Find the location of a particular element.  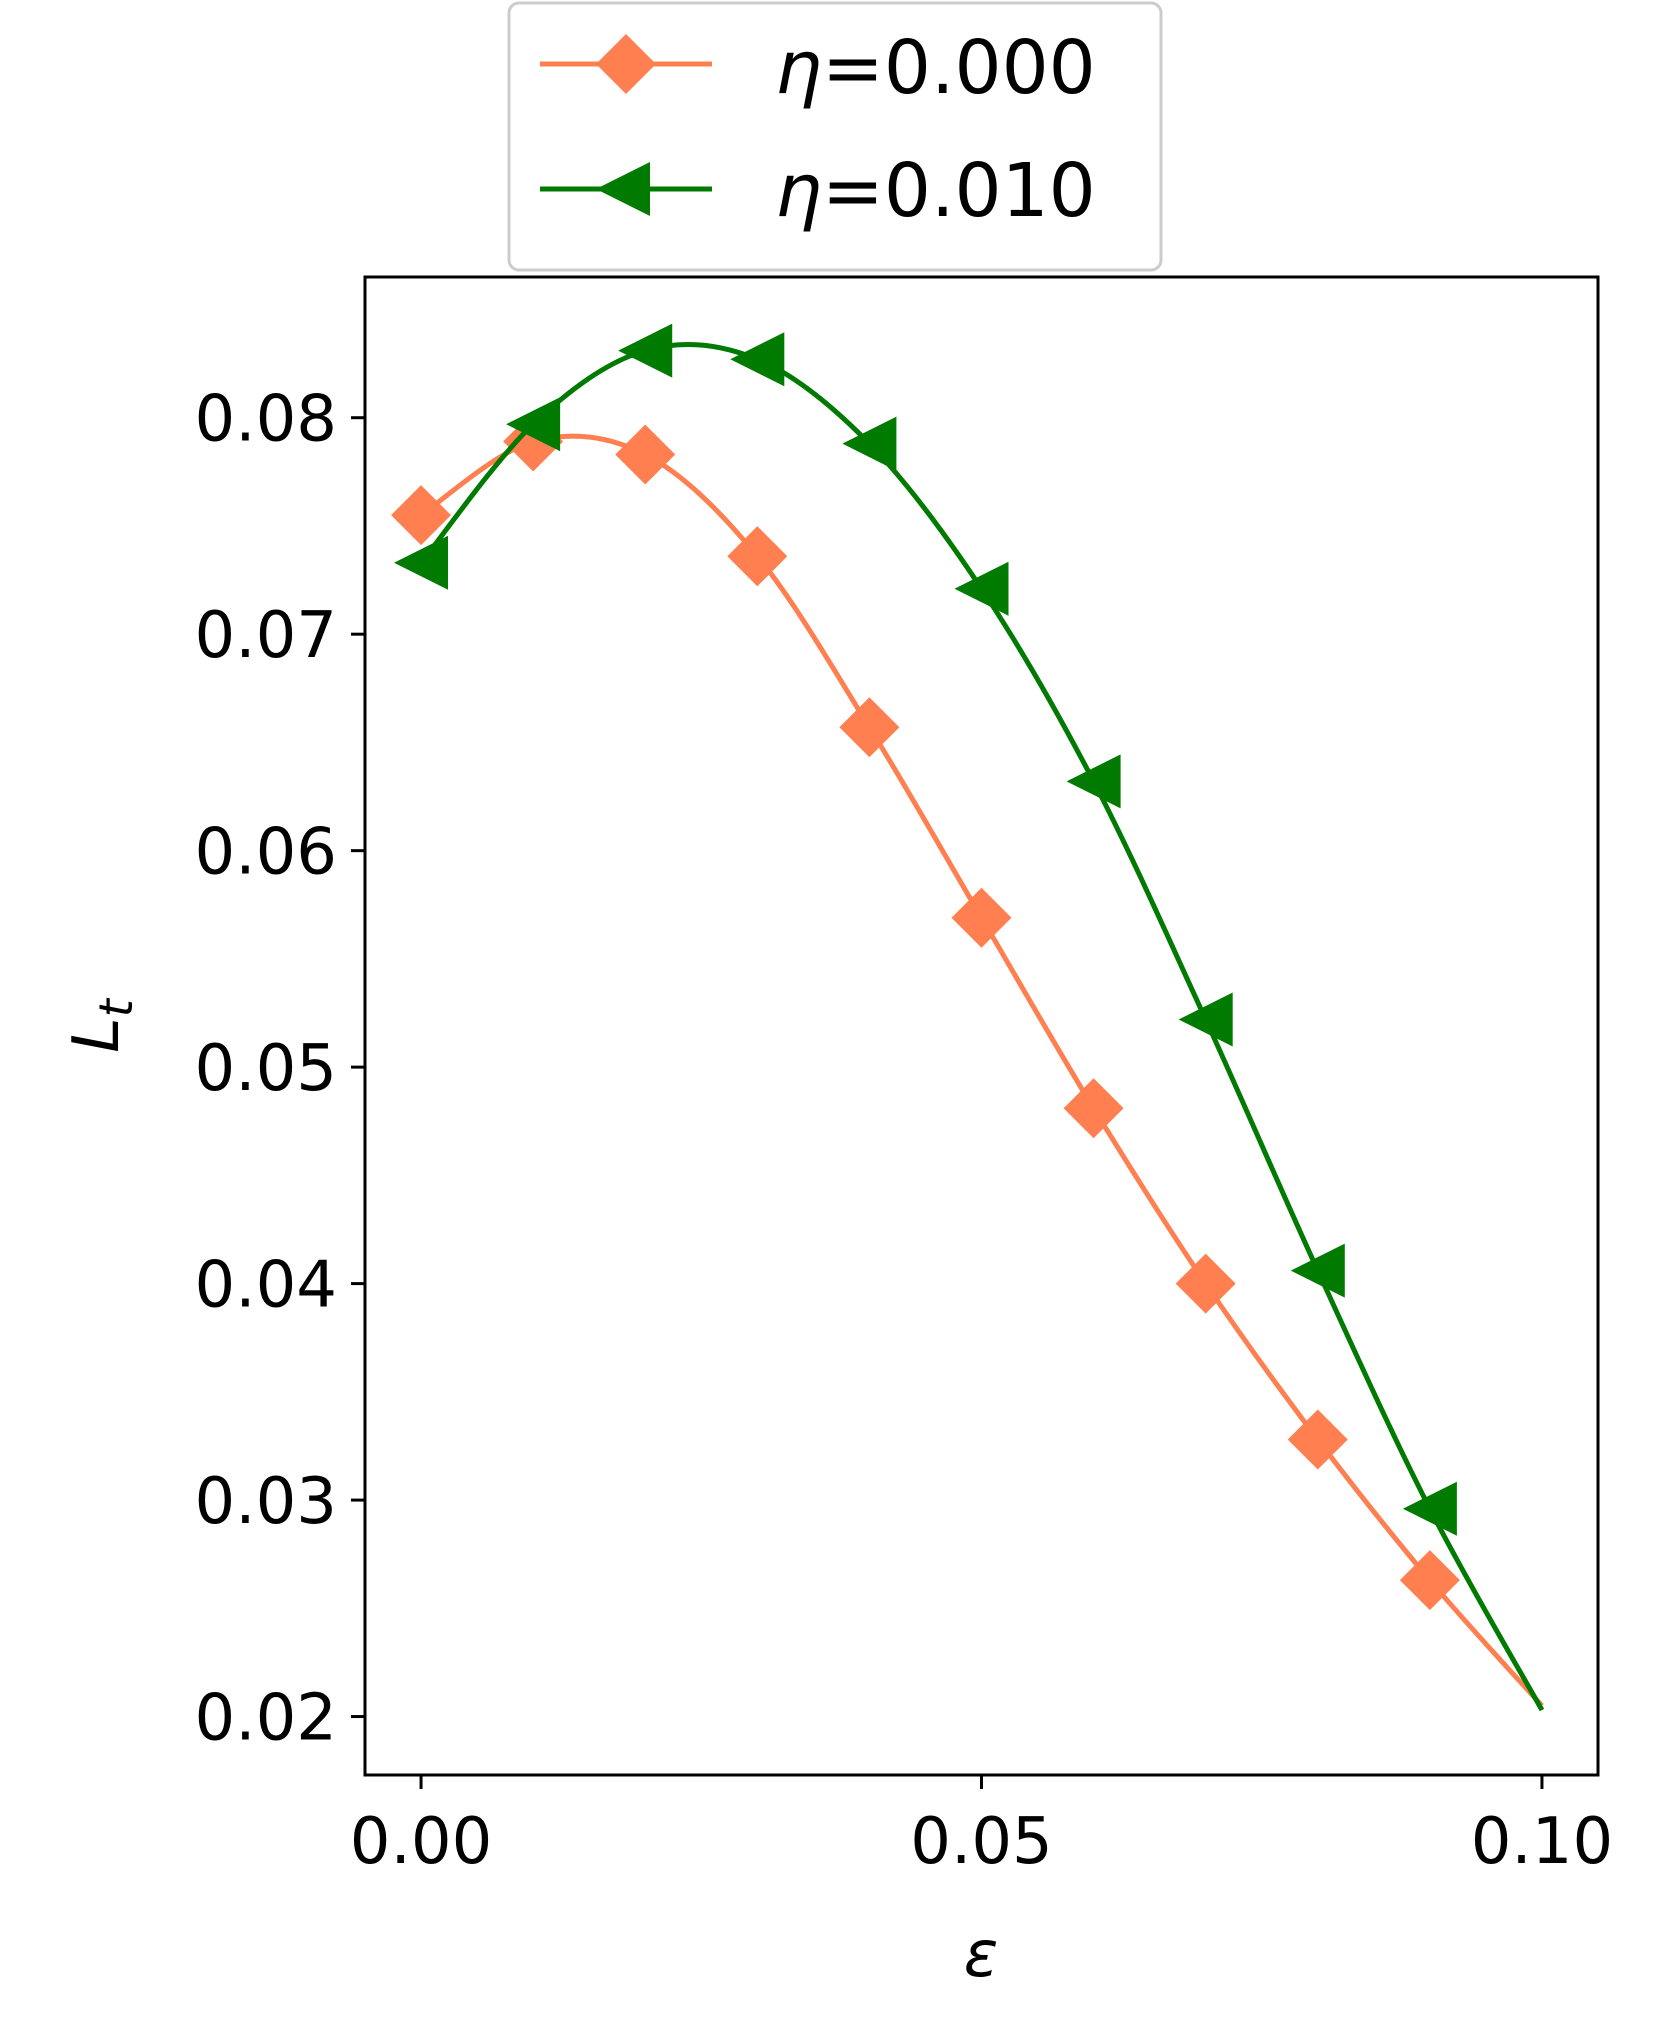

legend-label-1: η=0.010 is located at coordinates (935, 191).